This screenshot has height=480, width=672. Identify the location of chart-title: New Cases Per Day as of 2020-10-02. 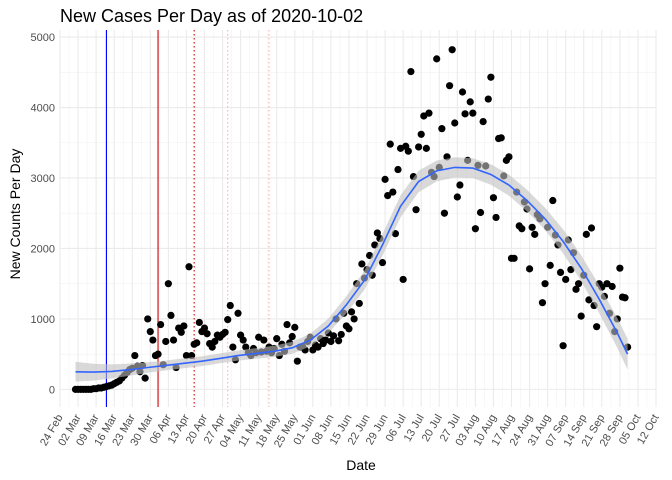
(211, 16).